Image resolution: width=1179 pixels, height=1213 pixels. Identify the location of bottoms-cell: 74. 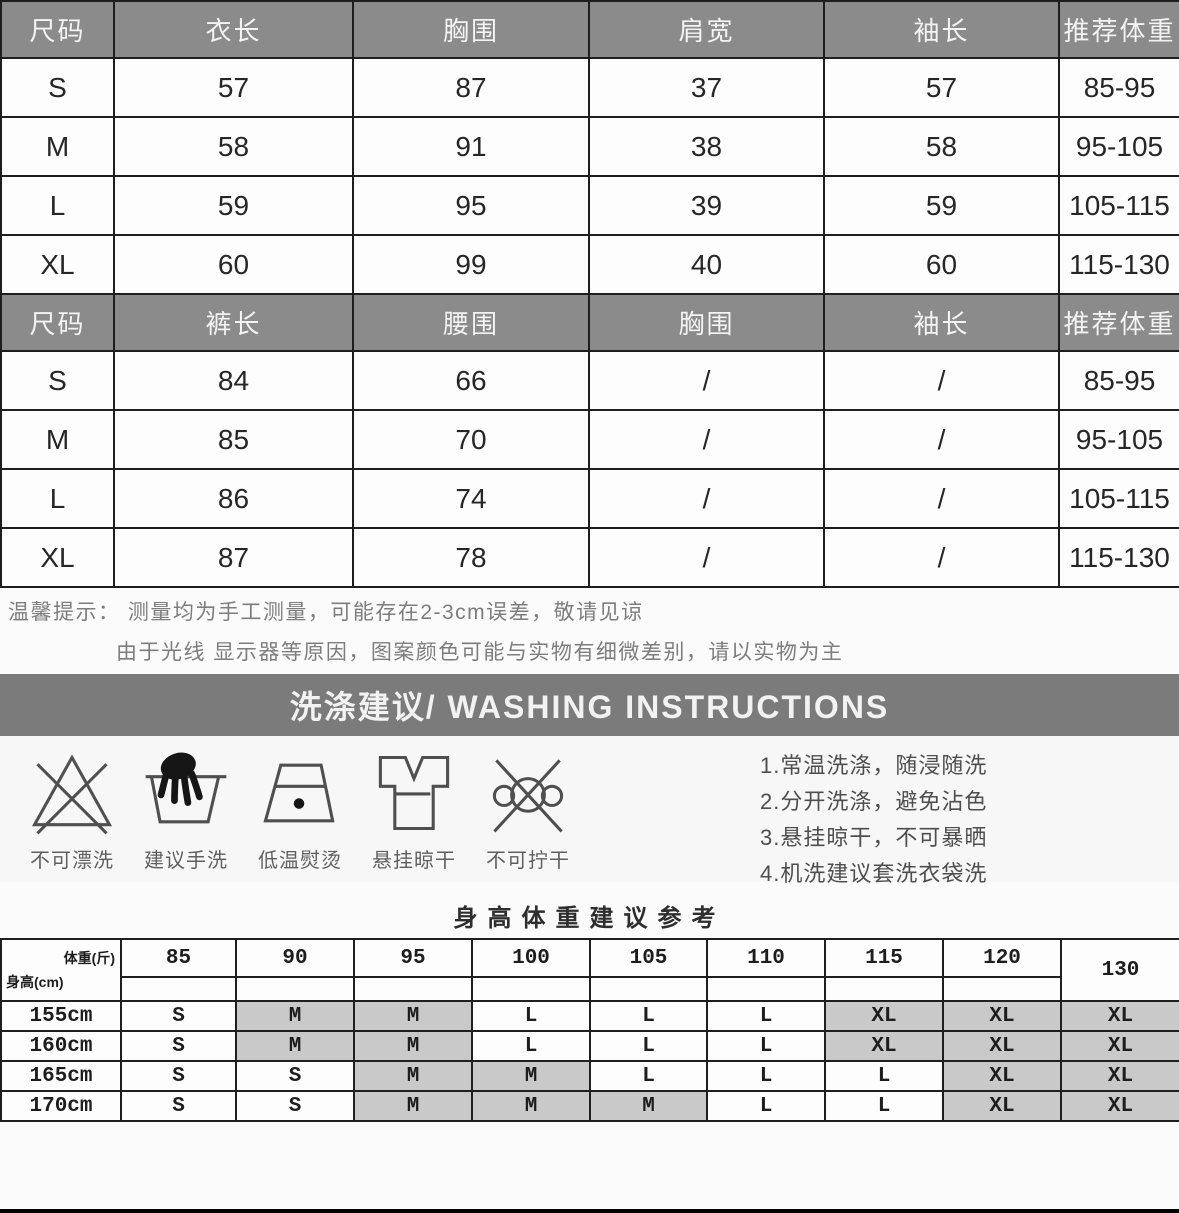
(471, 498).